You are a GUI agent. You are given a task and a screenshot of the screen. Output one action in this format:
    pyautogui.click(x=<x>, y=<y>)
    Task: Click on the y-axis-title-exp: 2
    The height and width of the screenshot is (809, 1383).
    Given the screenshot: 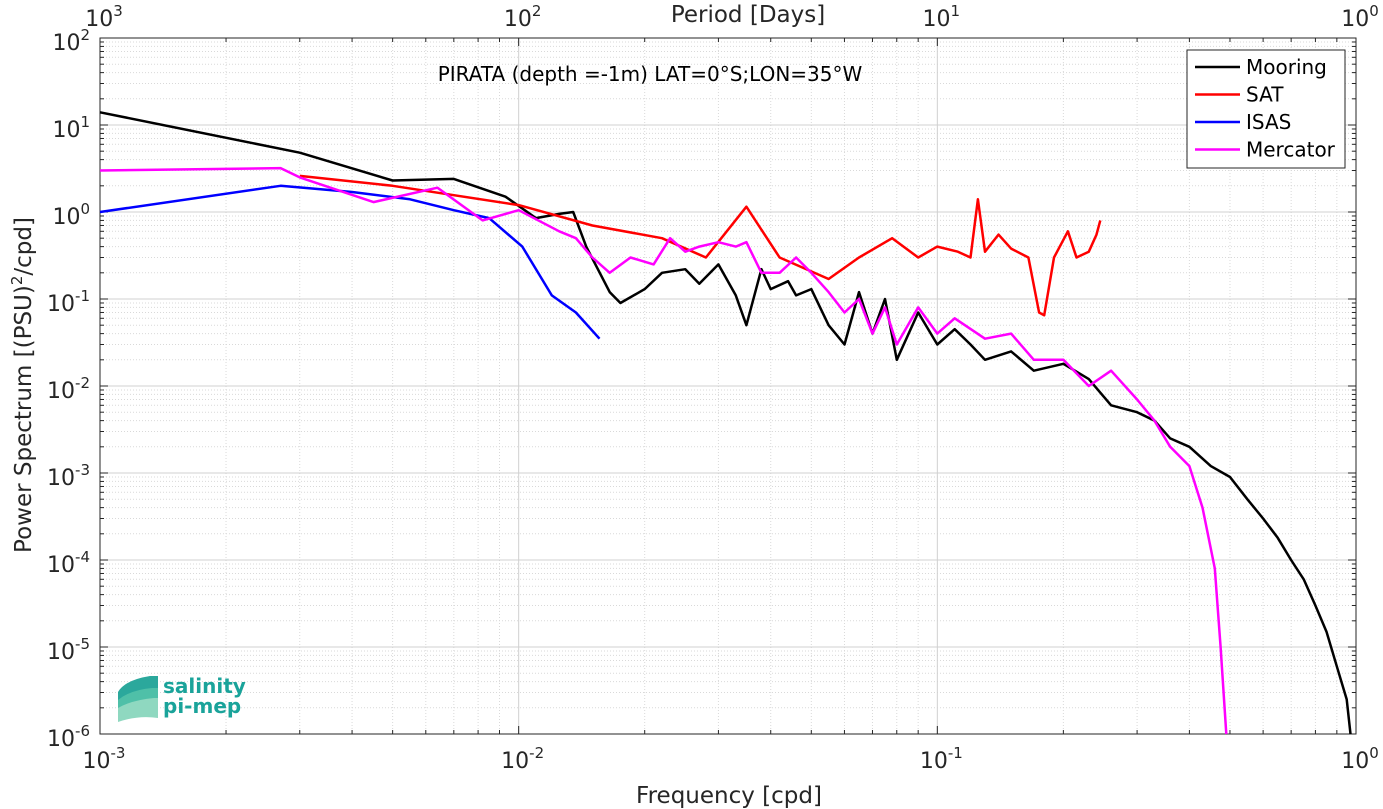 What is the action you would take?
    pyautogui.click(x=17, y=281)
    